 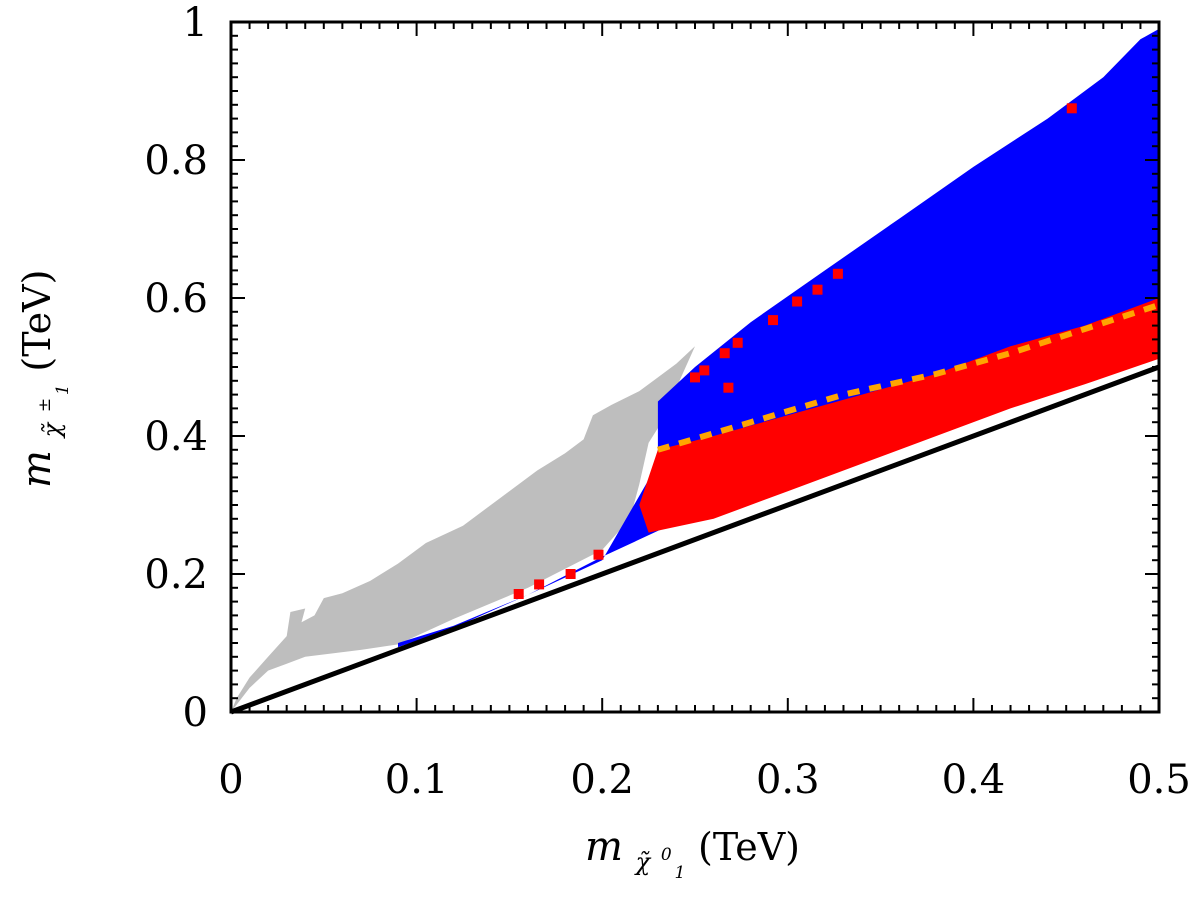 I want to click on y-axis-label: m χ̃ ± 1 (TeV), so click(x=46, y=379).